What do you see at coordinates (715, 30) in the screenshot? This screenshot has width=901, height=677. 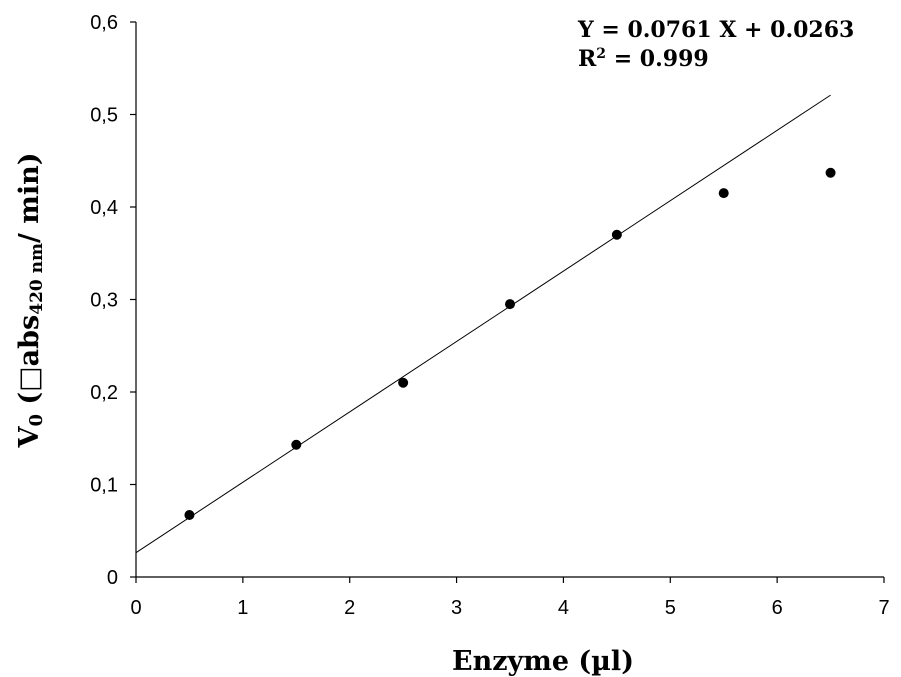 I see `equation-label: Y = 0.0761 X + 0.0263` at bounding box center [715, 30].